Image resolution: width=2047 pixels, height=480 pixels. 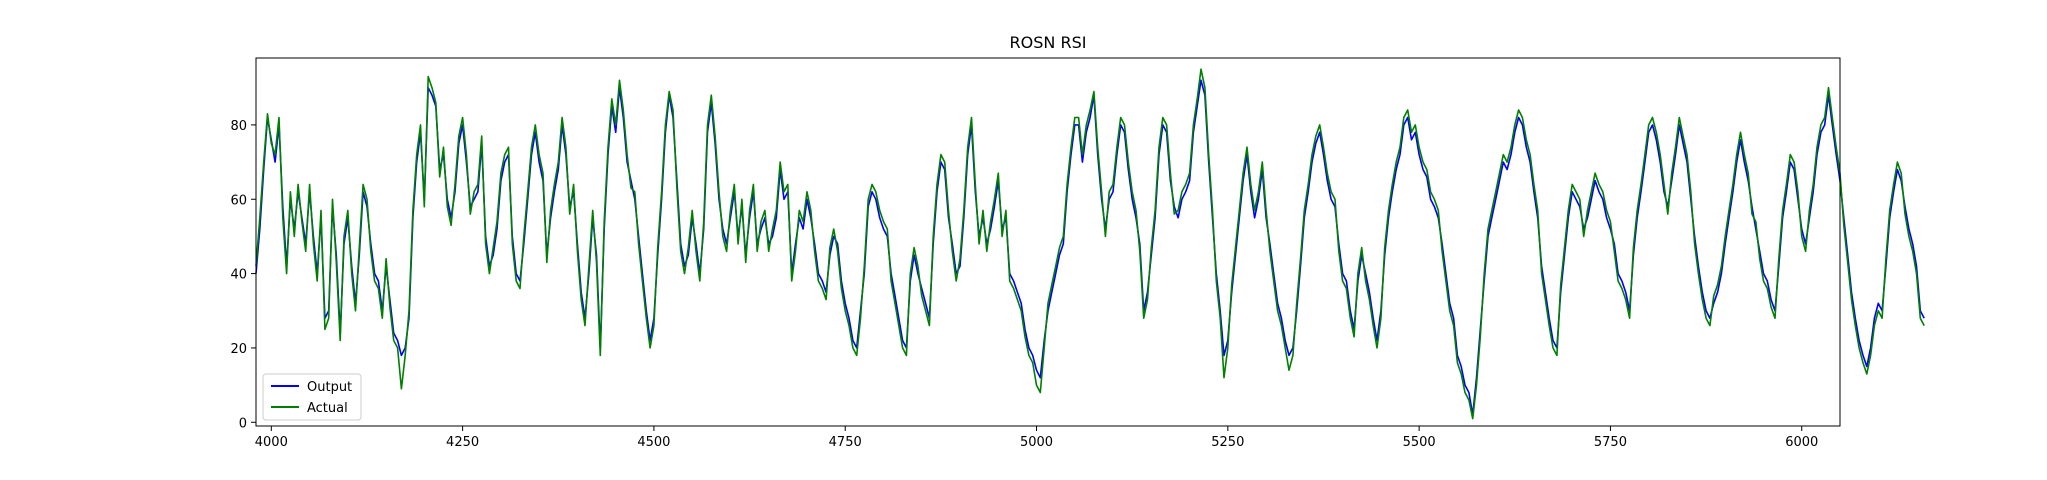 What do you see at coordinates (1610, 442) in the screenshot?
I see `x-tick-label: 5750` at bounding box center [1610, 442].